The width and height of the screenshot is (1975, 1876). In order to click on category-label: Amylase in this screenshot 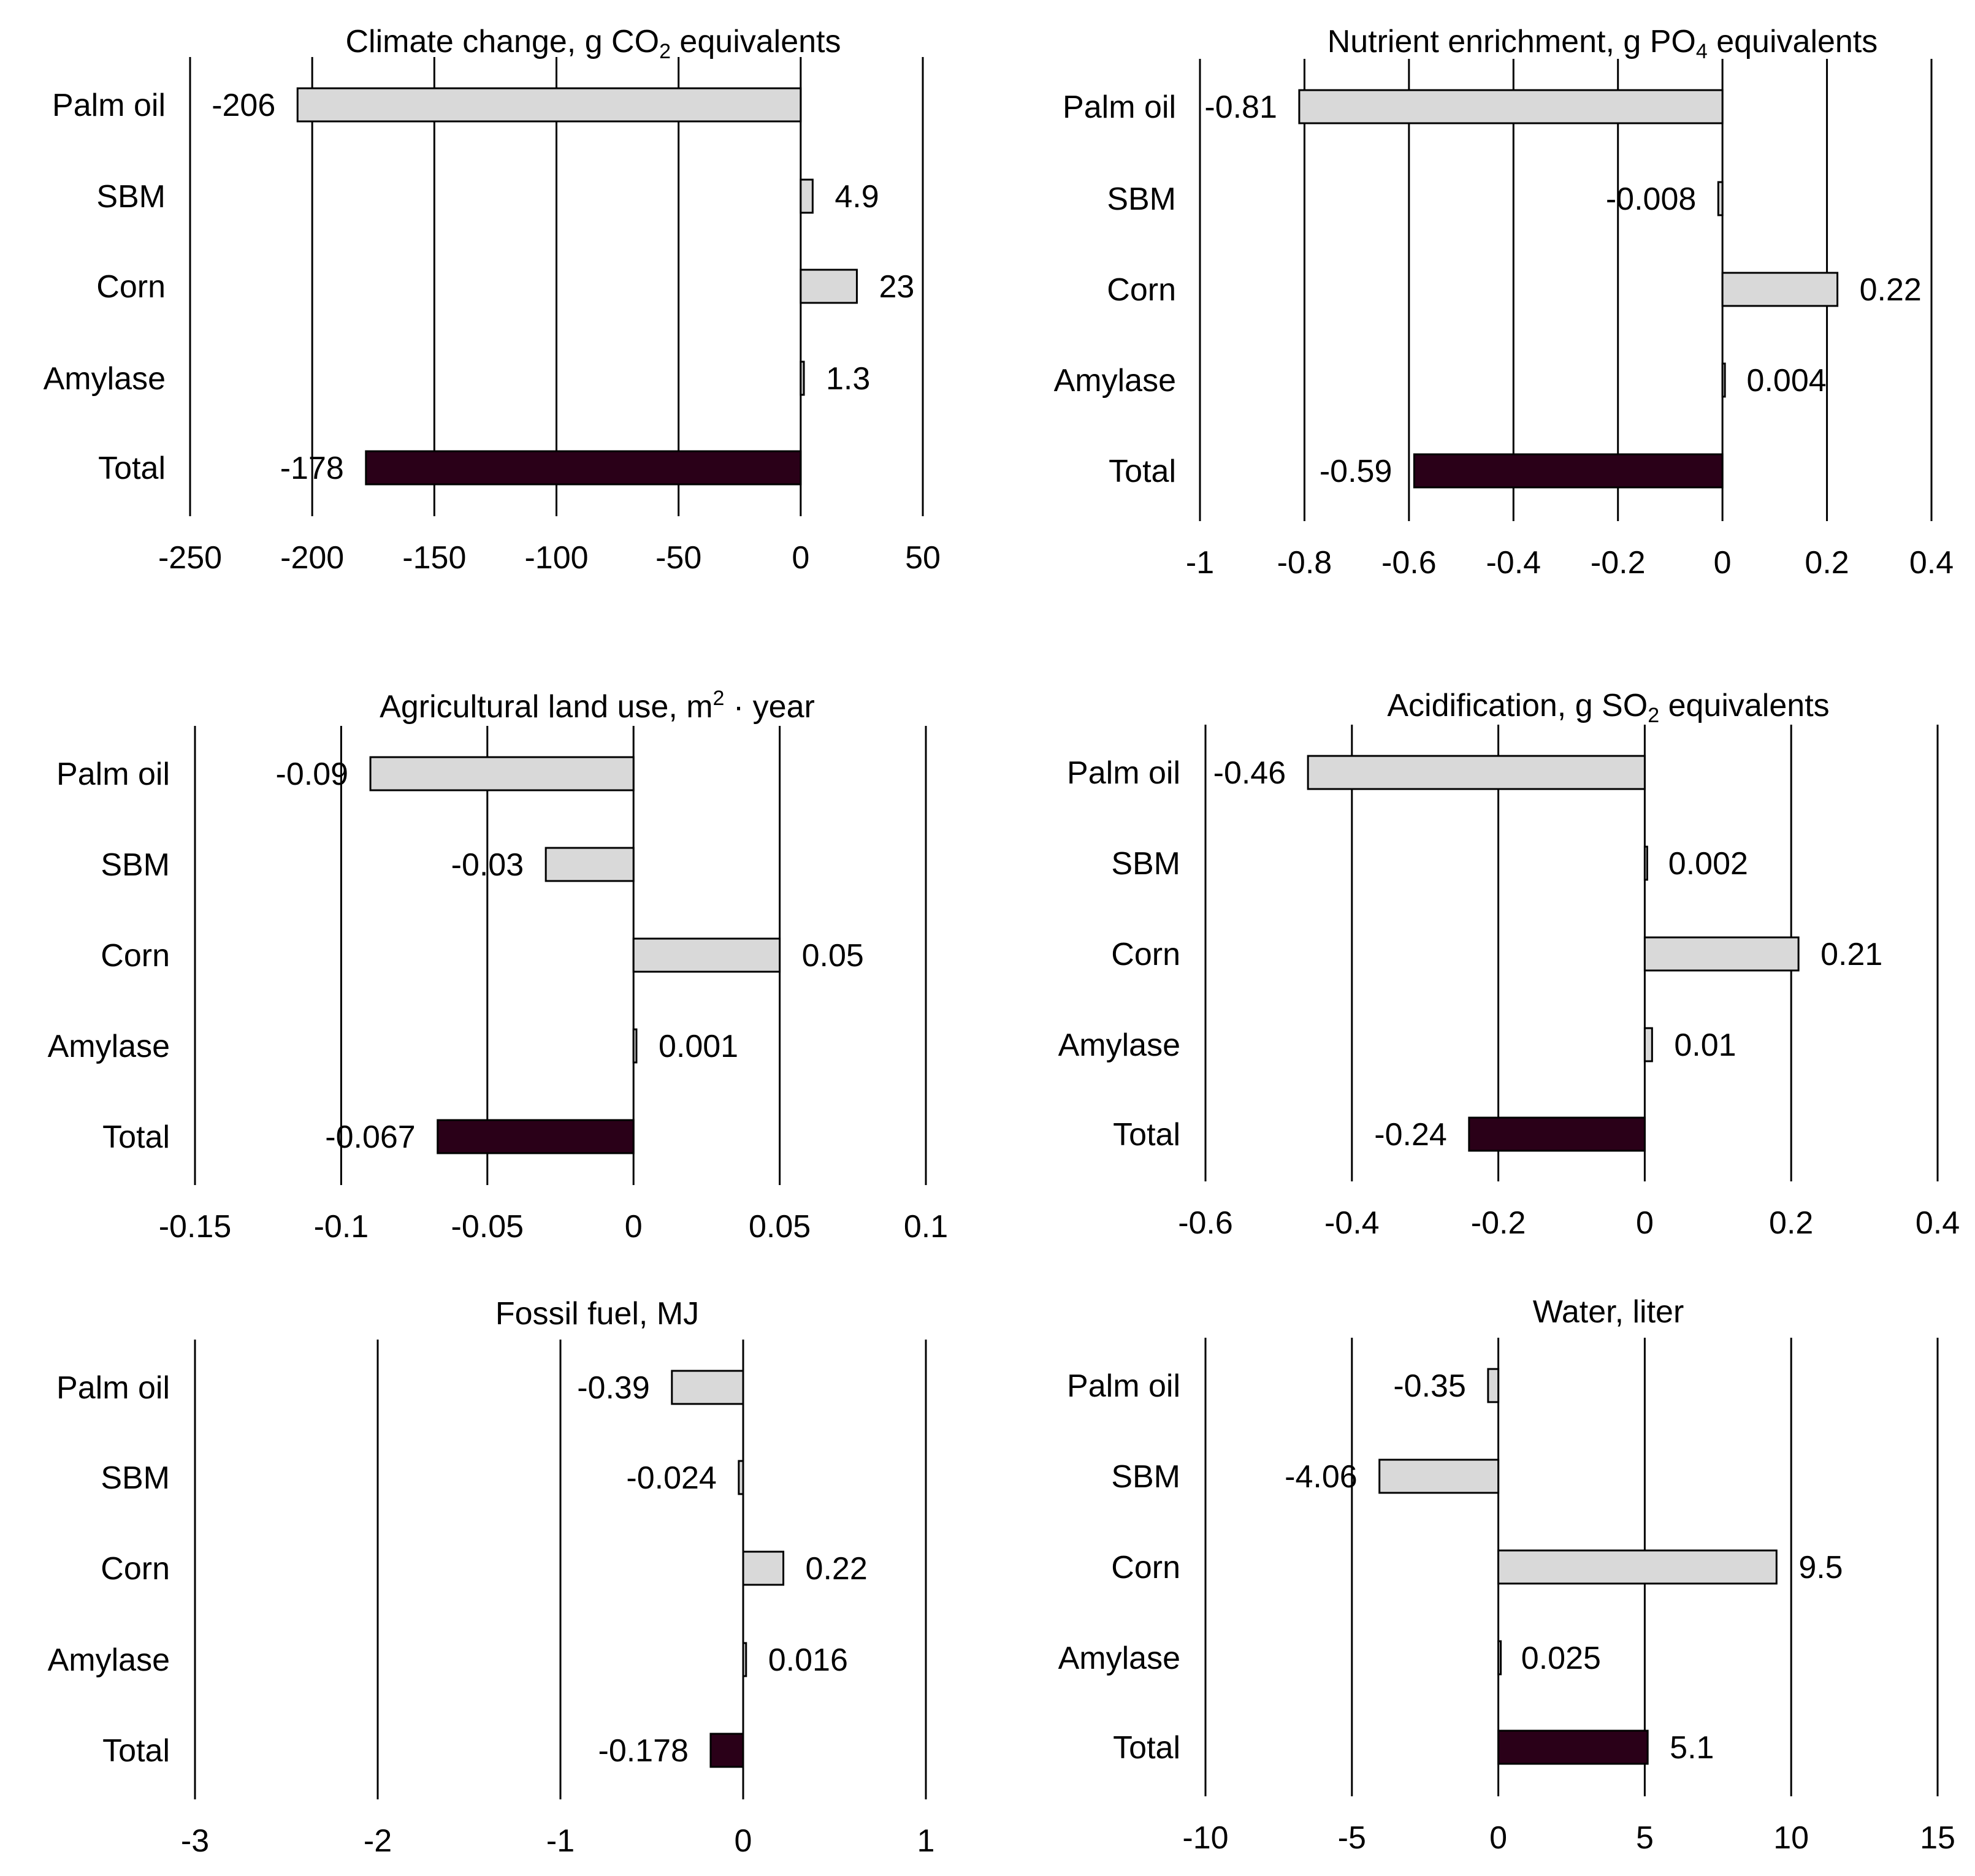, I will do `click(105, 379)`.